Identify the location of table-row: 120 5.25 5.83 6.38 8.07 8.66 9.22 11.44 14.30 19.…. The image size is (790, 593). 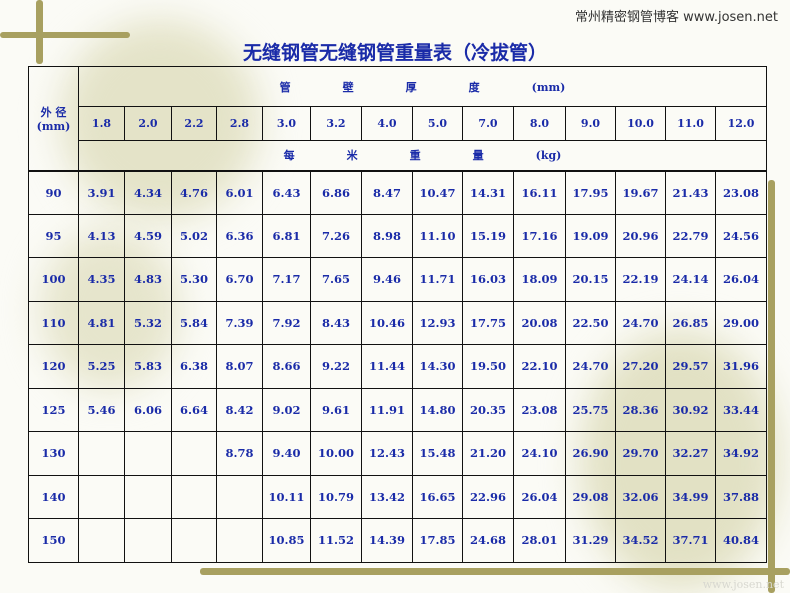
(397, 366).